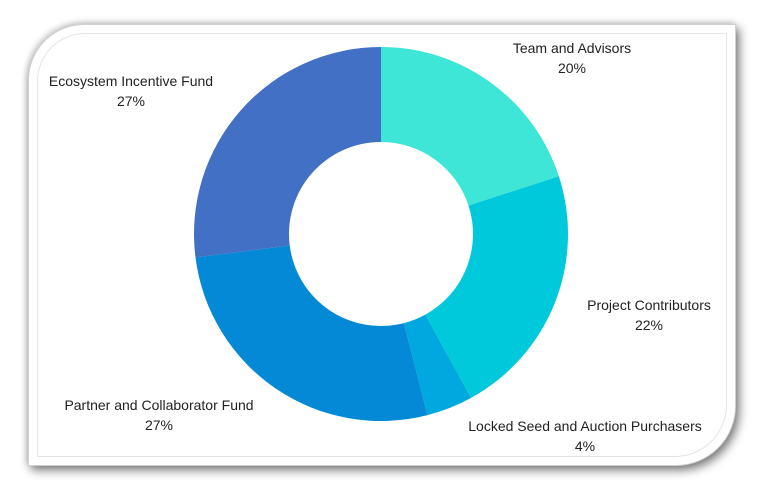 This screenshot has height=495, width=757. What do you see at coordinates (158, 405) in the screenshot?
I see `label-partner-fund: Partner and Collaborator Fund` at bounding box center [158, 405].